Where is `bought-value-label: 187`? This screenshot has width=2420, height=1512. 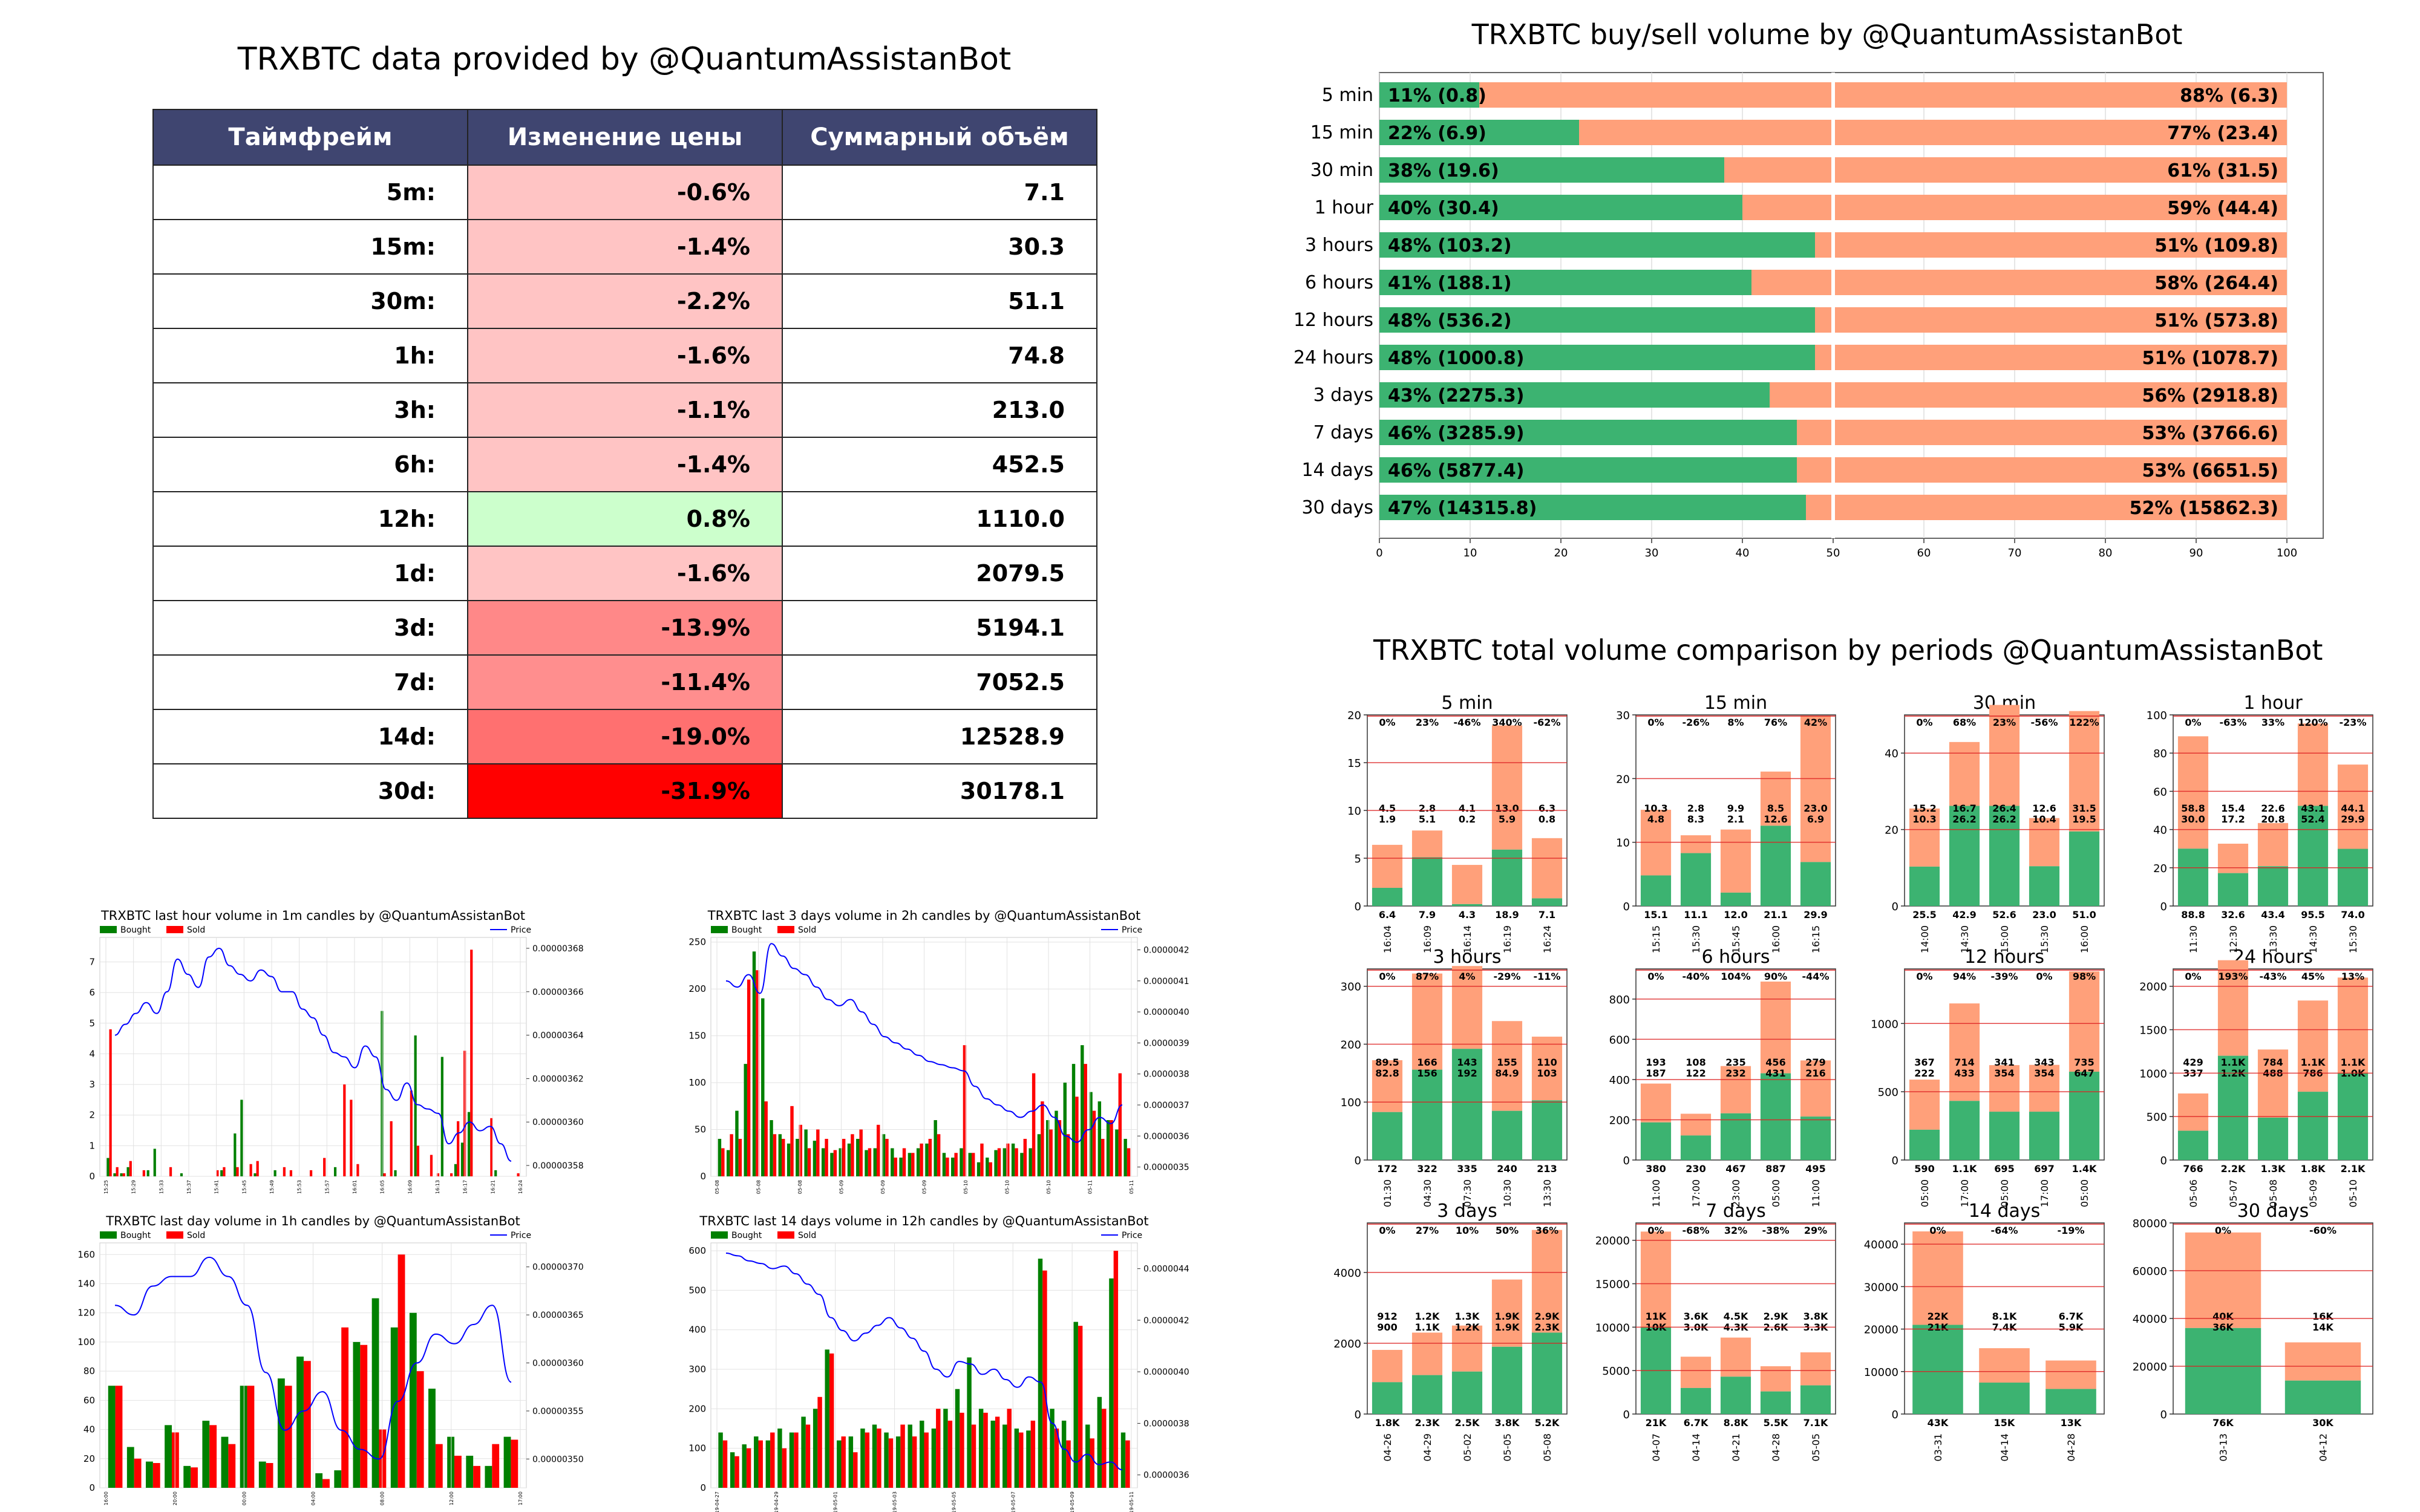 bought-value-label: 187 is located at coordinates (1656, 1073).